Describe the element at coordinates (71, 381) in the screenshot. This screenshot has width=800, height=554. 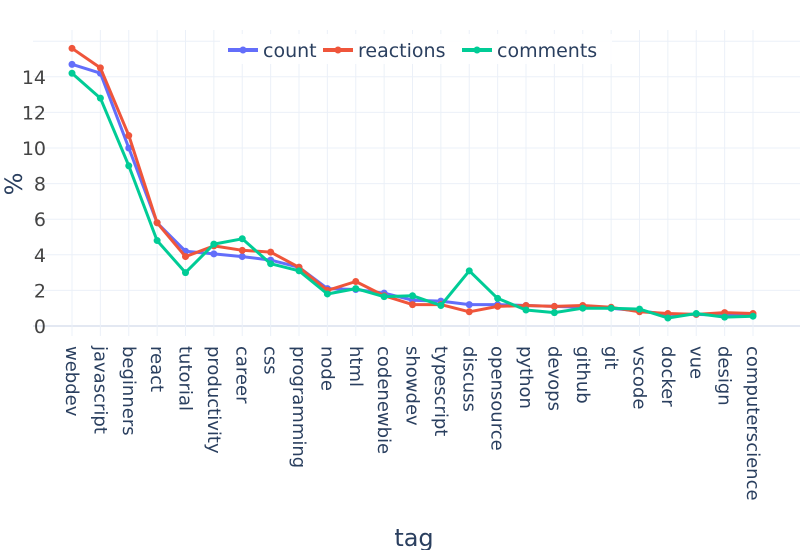
I see `x-tick-label: webdev` at that location.